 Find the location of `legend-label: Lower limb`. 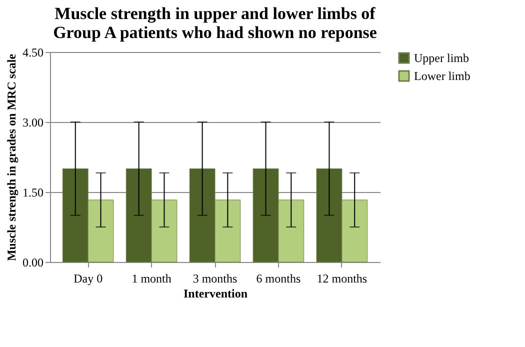

legend-label: Lower limb is located at coordinates (442, 76).